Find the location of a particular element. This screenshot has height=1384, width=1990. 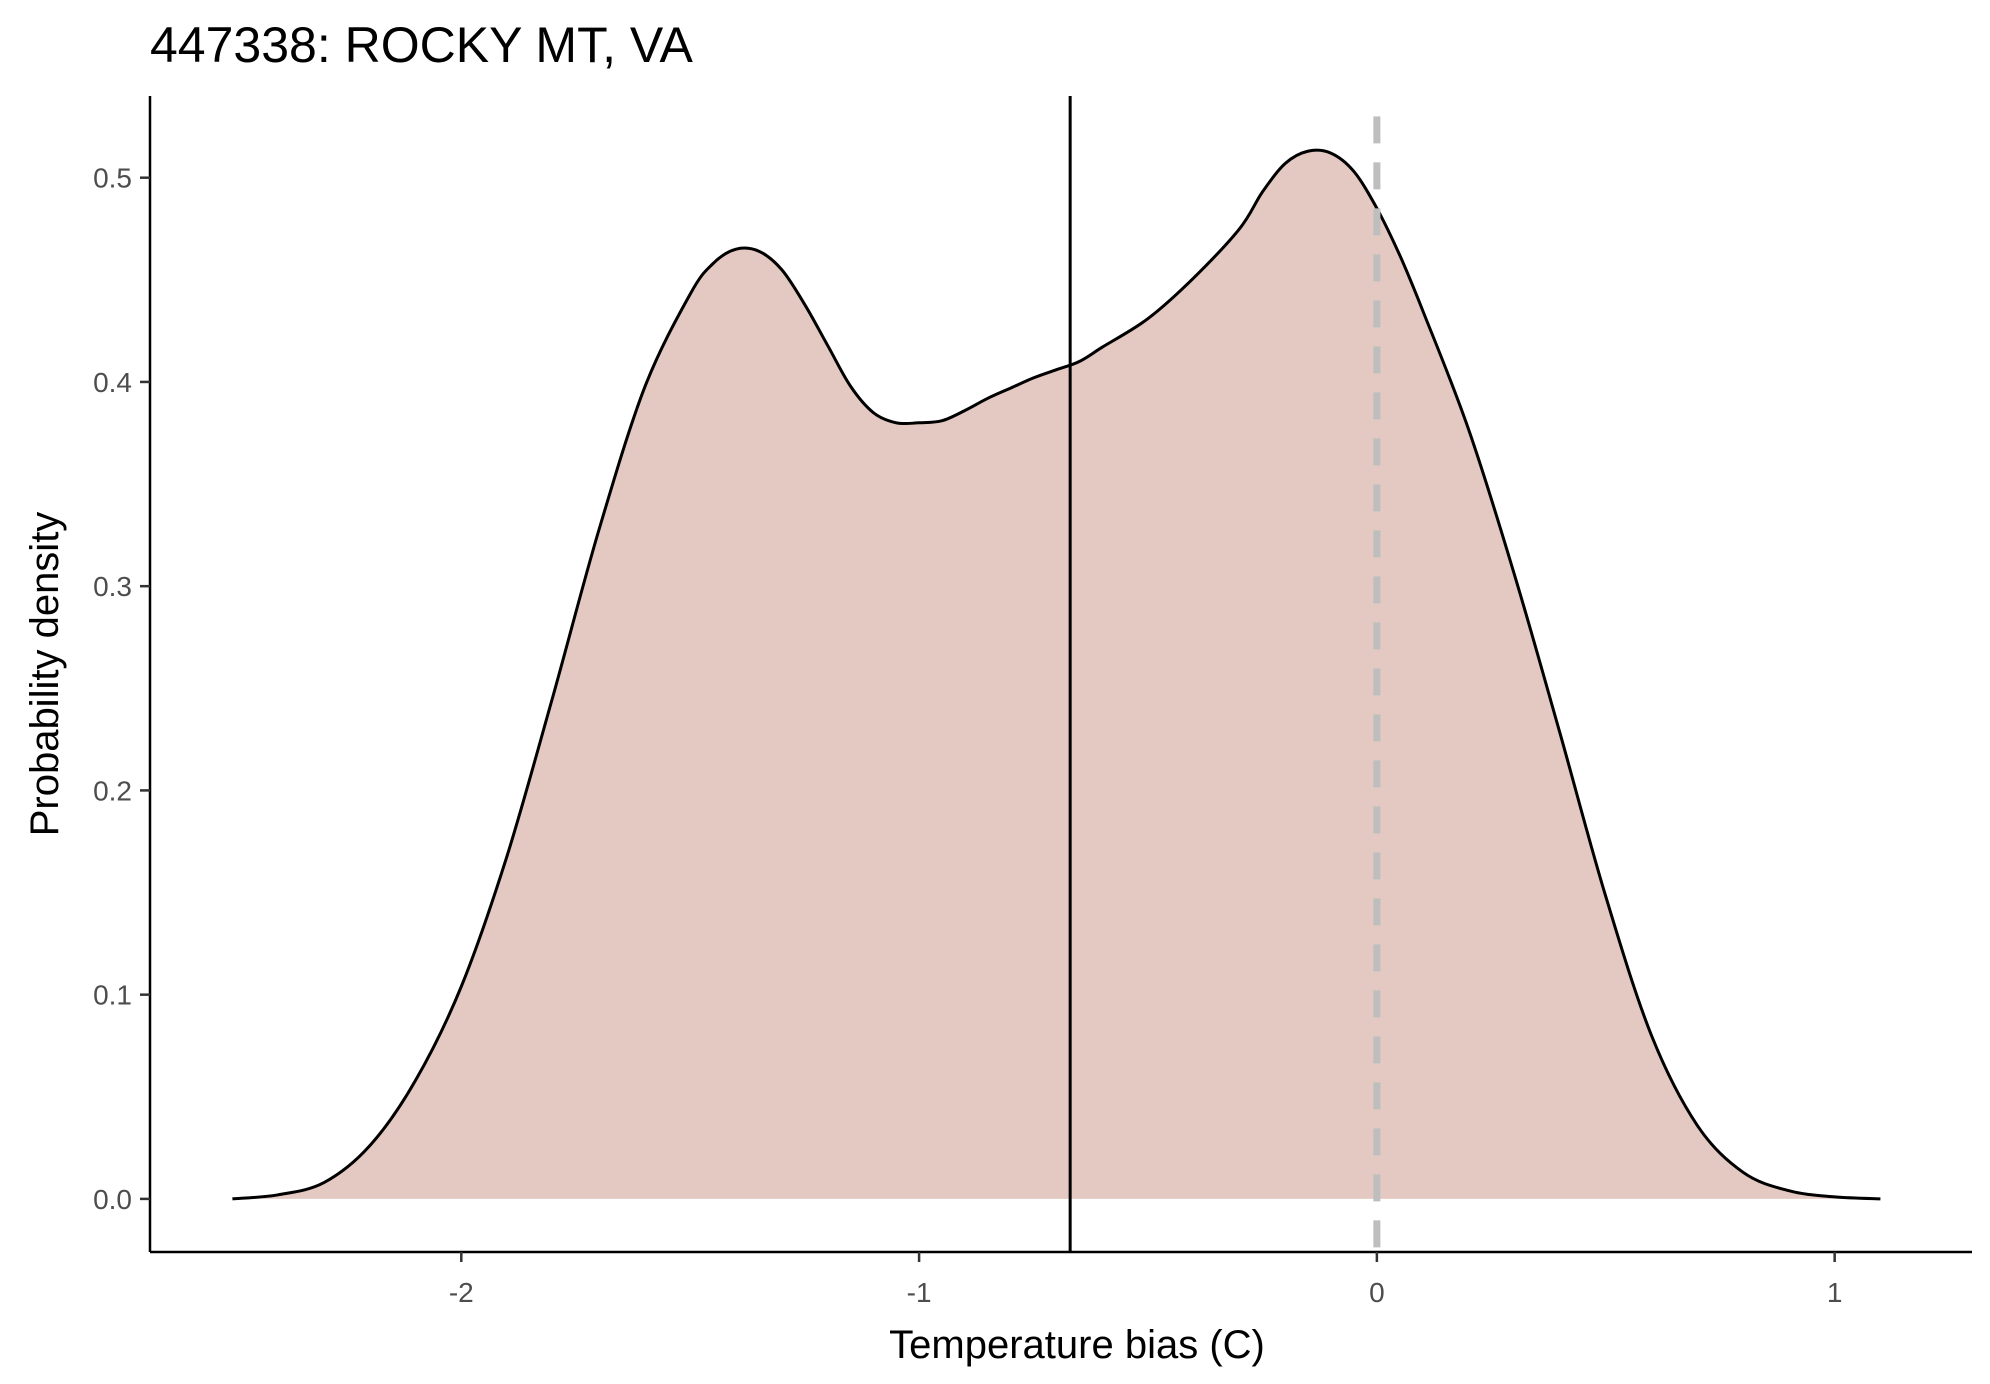

y-axis-title: Probability density is located at coordinates (45, 674).